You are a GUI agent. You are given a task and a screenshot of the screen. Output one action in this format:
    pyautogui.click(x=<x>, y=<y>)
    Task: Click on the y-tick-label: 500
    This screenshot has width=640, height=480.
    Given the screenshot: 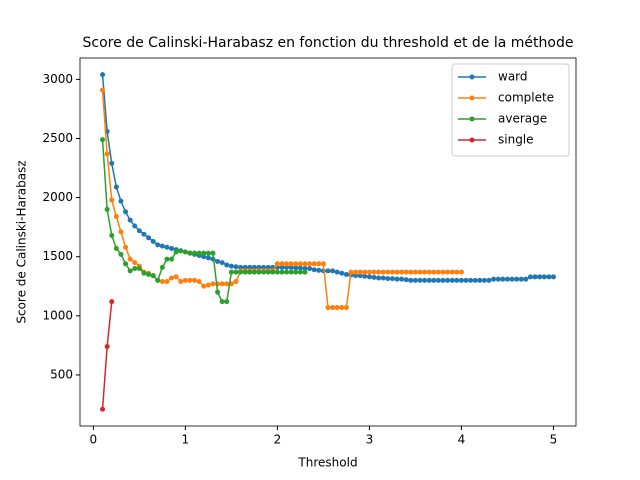 What is the action you would take?
    pyautogui.click(x=61, y=374)
    